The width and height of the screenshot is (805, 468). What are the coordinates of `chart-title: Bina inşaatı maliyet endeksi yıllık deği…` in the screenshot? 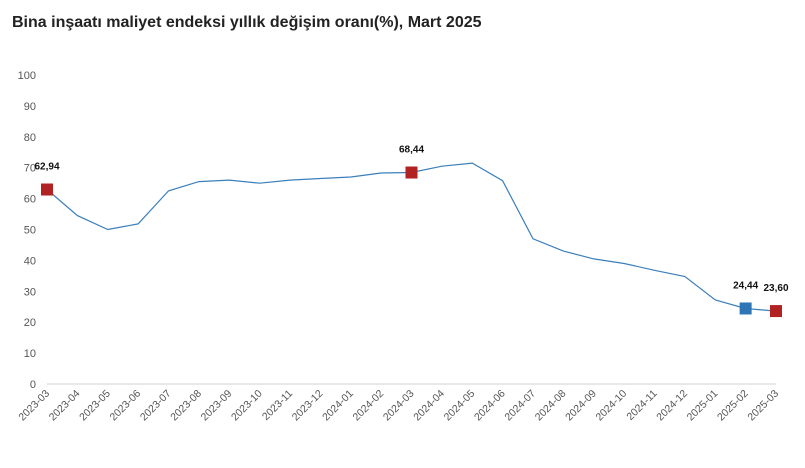 It's located at (247, 22).